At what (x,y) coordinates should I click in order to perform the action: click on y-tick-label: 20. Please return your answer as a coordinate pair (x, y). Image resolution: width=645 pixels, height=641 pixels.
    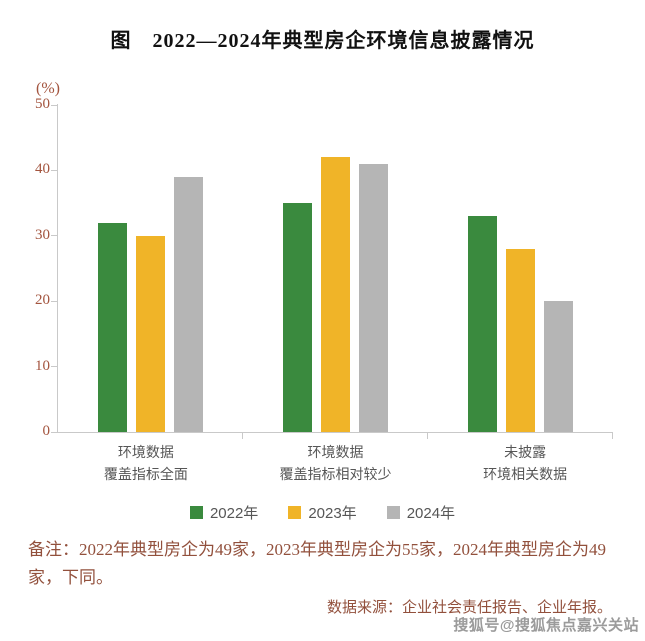
    Looking at the image, I should click on (42, 300).